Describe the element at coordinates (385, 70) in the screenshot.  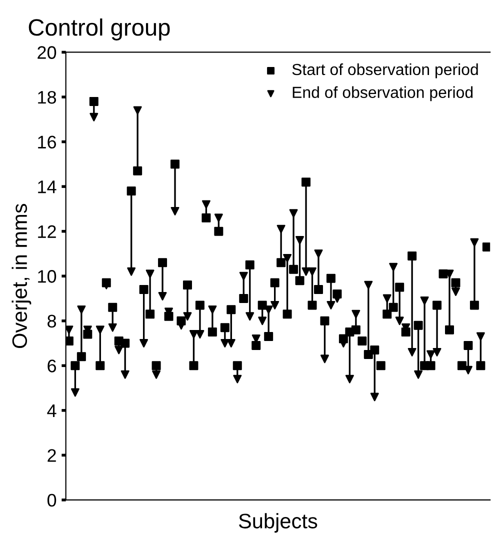
I see `legend-label: Start of observation period` at that location.